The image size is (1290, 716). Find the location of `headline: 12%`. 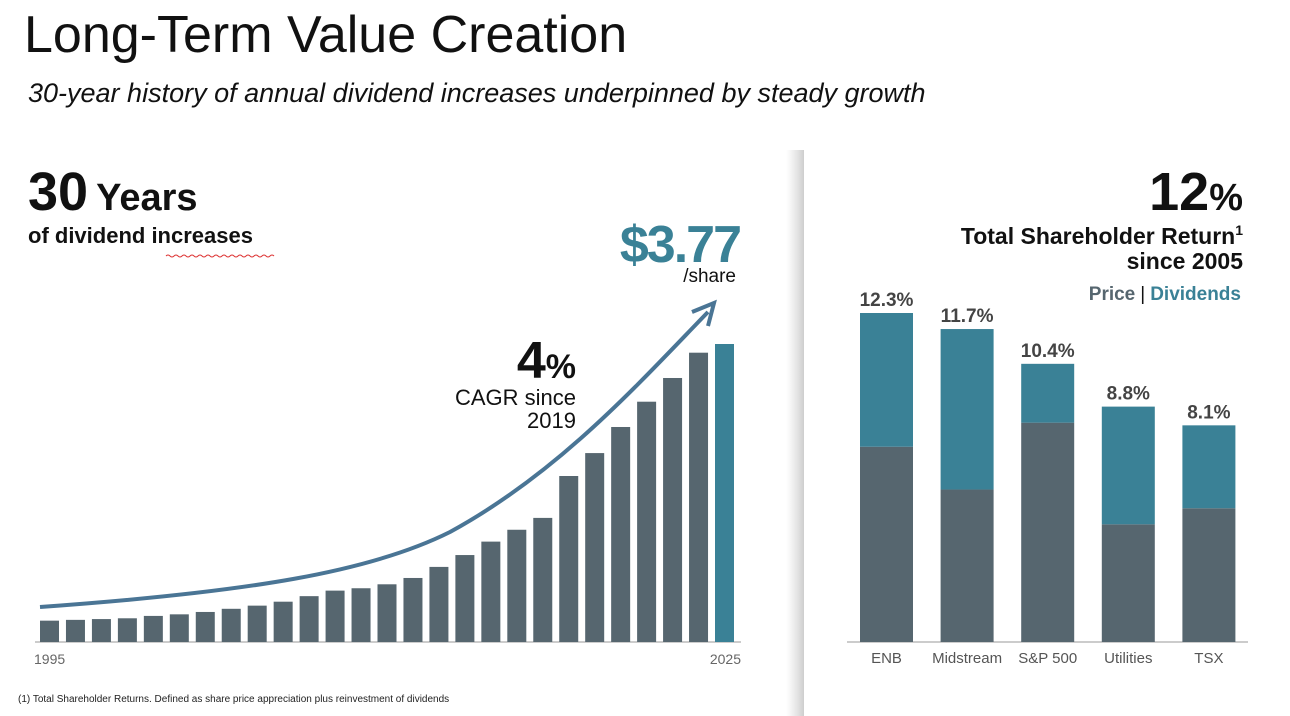

headline: 12% is located at coordinates (1196, 192).